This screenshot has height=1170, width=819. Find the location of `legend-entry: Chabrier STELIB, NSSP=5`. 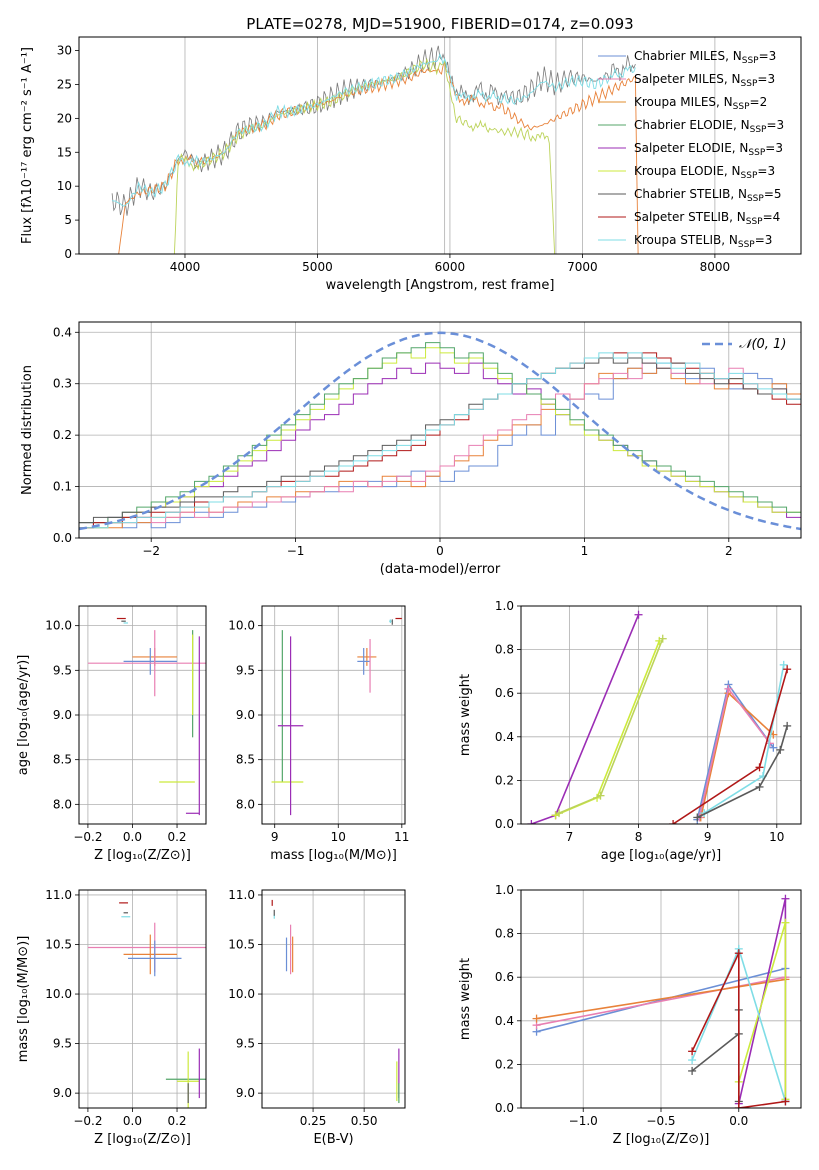

legend-entry: Chabrier STELIB, NSSP=5 is located at coordinates (690, 195).